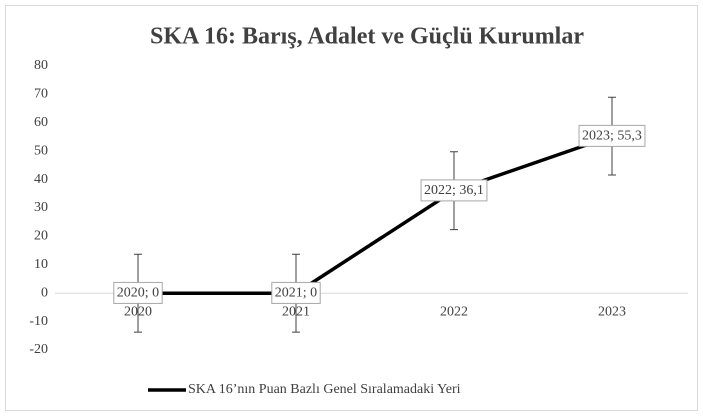 This screenshot has width=703, height=417. What do you see at coordinates (38, 321) in the screenshot?
I see `y-tick-label: -10` at bounding box center [38, 321].